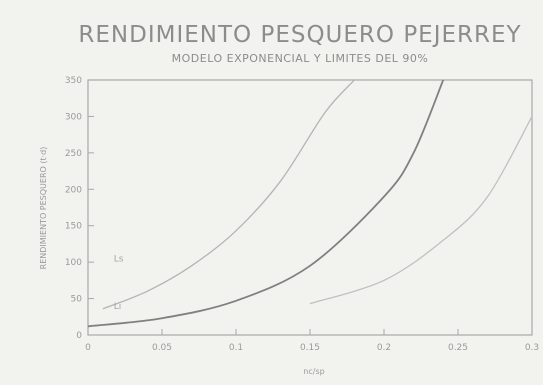 The image size is (543, 385). What do you see at coordinates (299, 35) in the screenshot?
I see `chart-title: RENDIMIENTO PESQUERO PEJERREY` at bounding box center [299, 35].